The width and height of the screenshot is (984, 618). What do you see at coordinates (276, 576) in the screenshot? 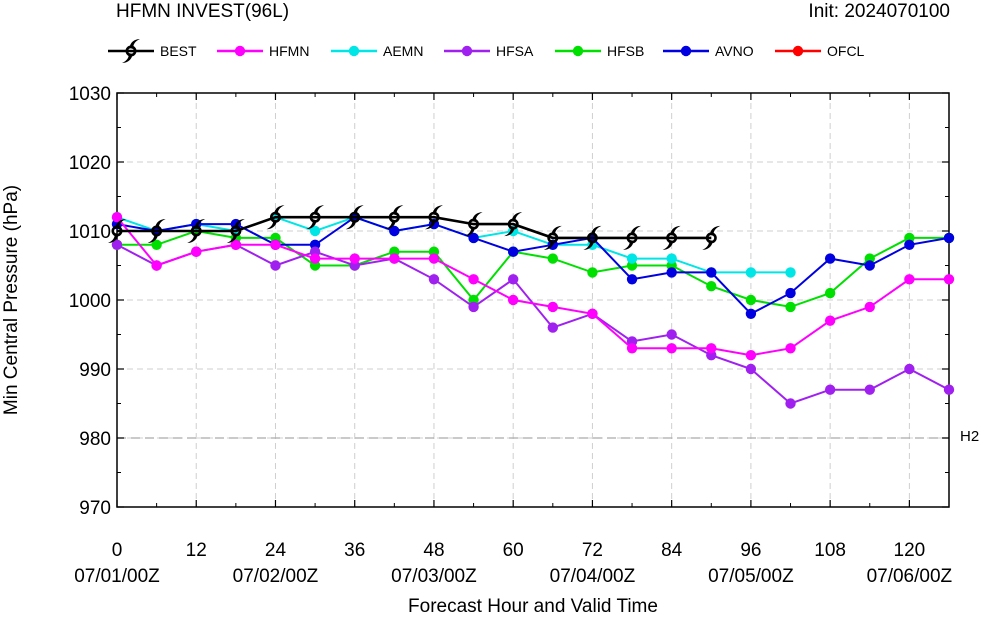
I see `x-date-label: 07/02/00Z` at bounding box center [276, 576].